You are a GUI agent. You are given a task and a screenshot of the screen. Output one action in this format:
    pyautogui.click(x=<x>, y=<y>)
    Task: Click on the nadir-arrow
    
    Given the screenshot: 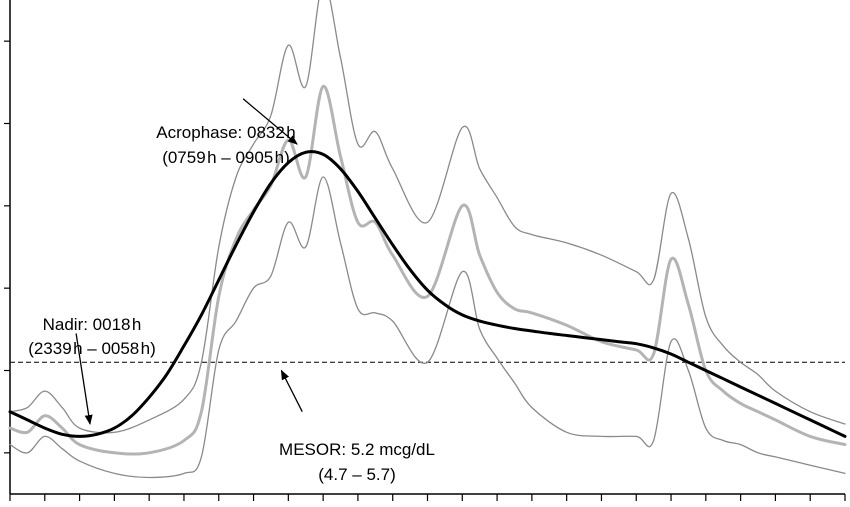 What is the action you would take?
    pyautogui.click(x=84, y=379)
    